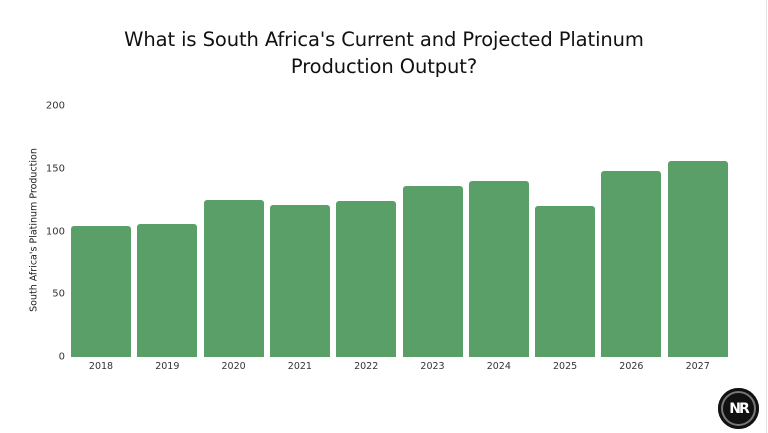  I want to click on x-tick-label: 2024, so click(498, 366).